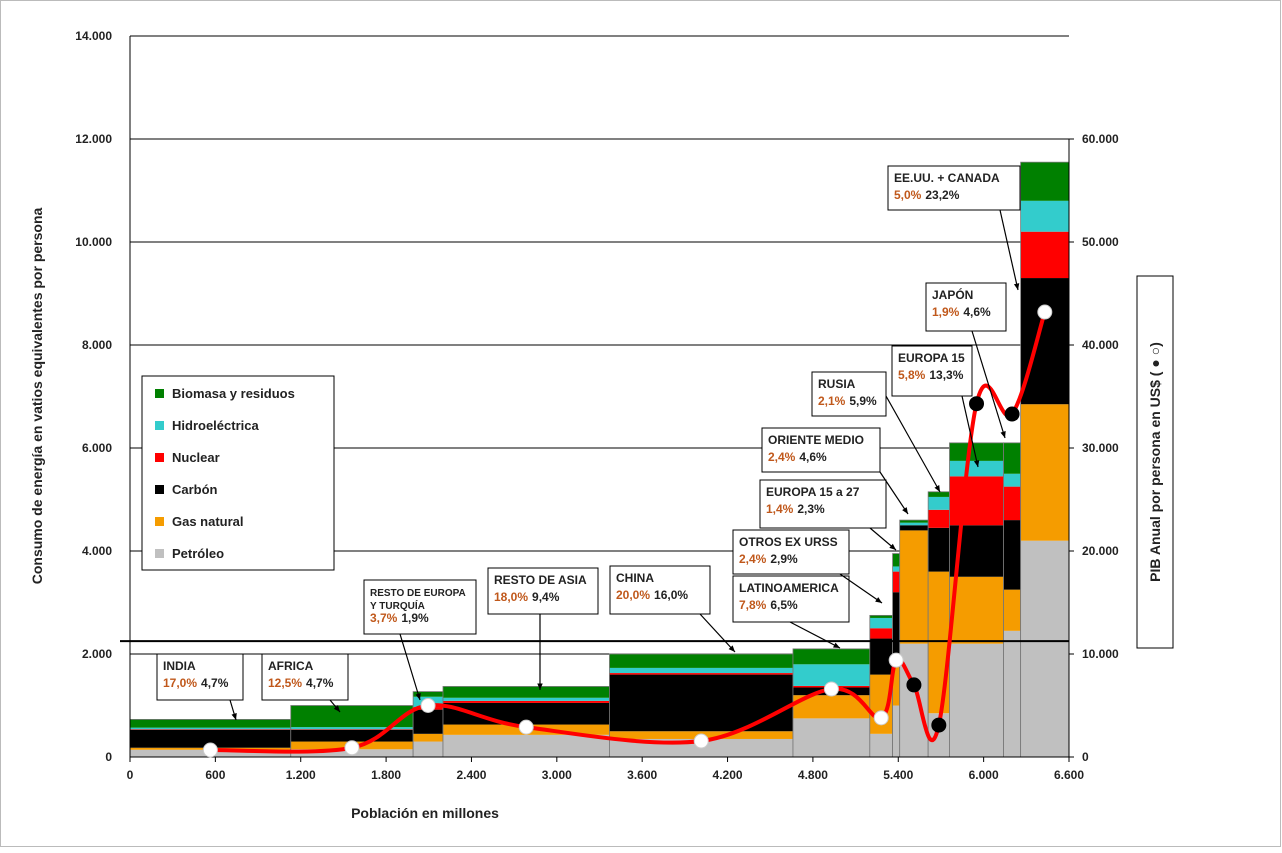 This screenshot has width=1282, height=853. I want to click on annotation-shares: 20,0% 16,0%, so click(652, 595).